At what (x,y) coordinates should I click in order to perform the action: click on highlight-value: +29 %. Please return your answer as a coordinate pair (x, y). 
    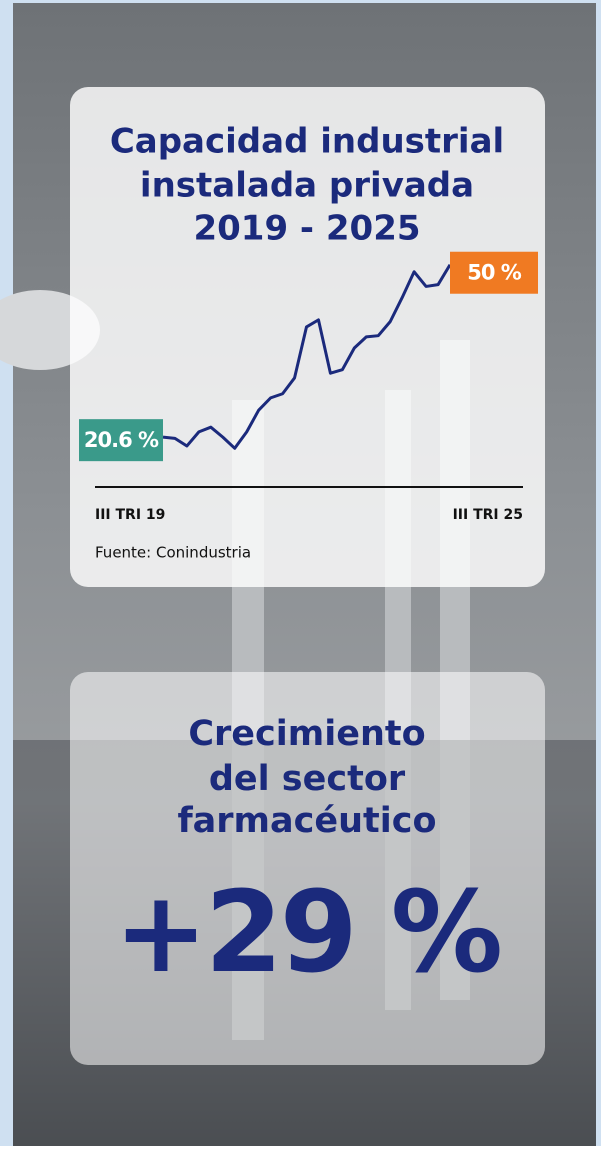
    Looking at the image, I should click on (307, 933).